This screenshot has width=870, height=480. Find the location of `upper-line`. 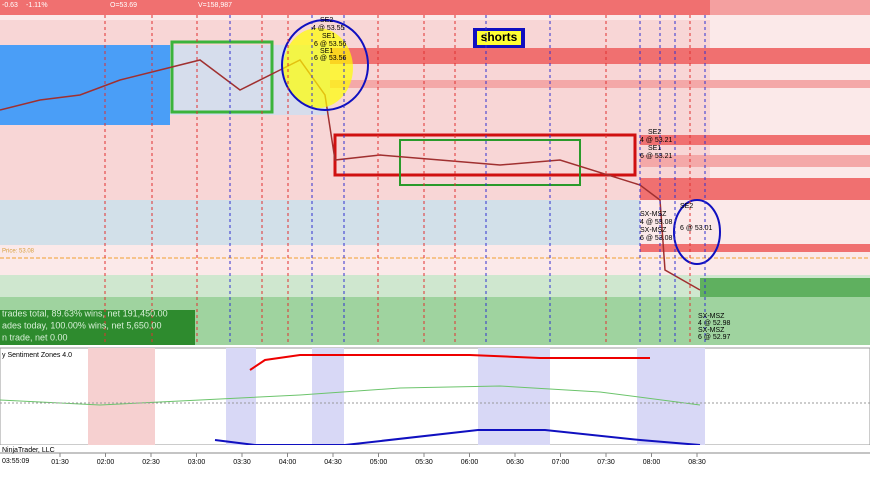

upper-line is located at coordinates (449, 362).